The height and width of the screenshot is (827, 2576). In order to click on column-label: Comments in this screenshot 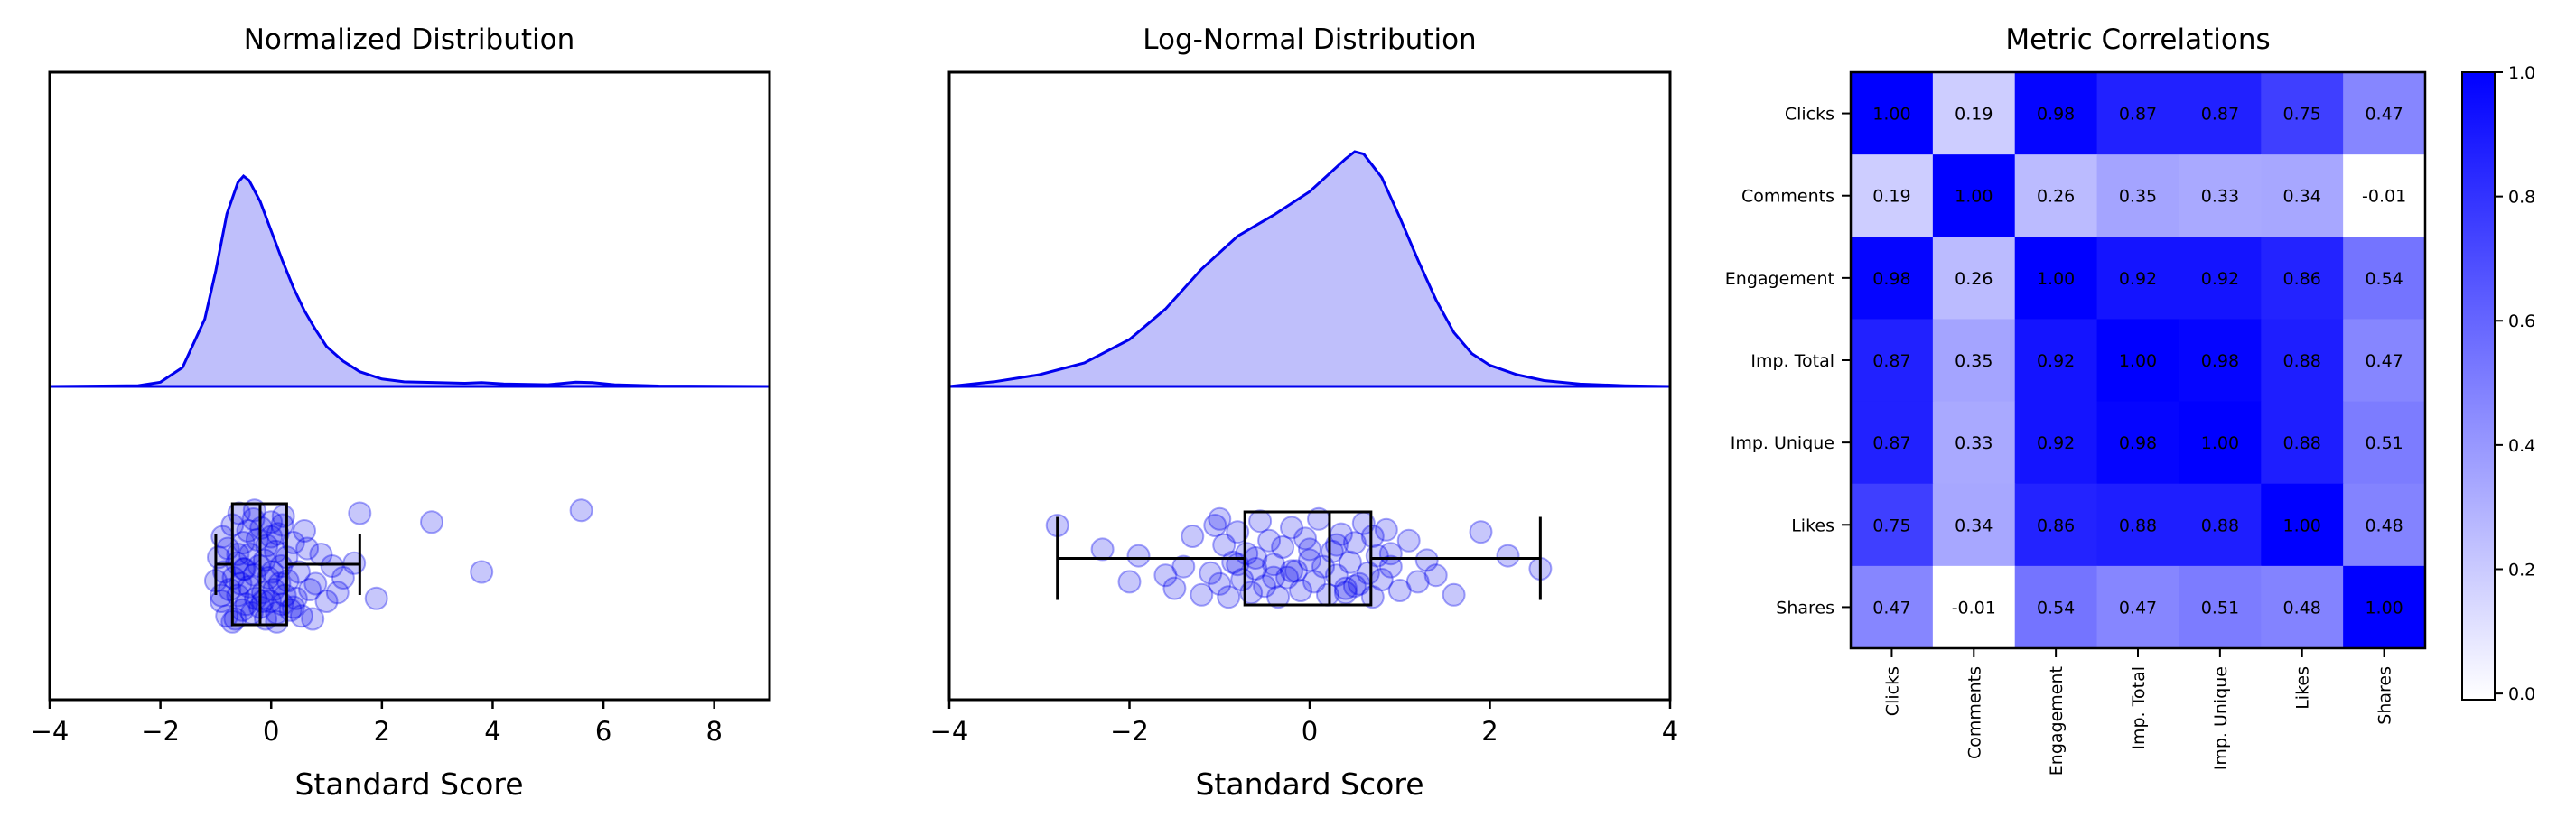, I will do `click(1974, 712)`.